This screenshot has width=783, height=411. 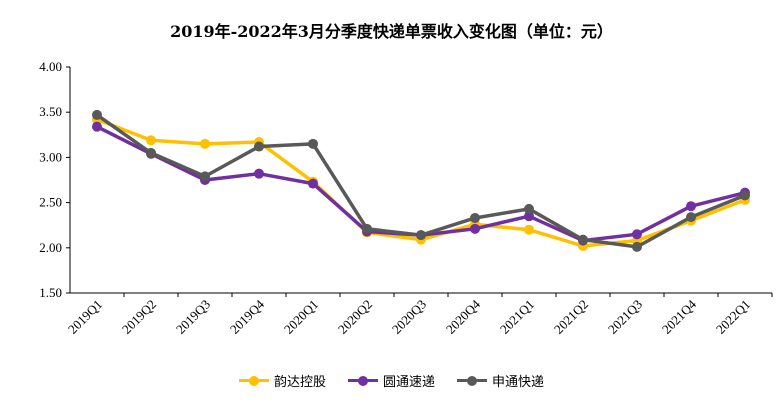 I want to click on y-tick-label: 3.00, so click(x=50, y=156).